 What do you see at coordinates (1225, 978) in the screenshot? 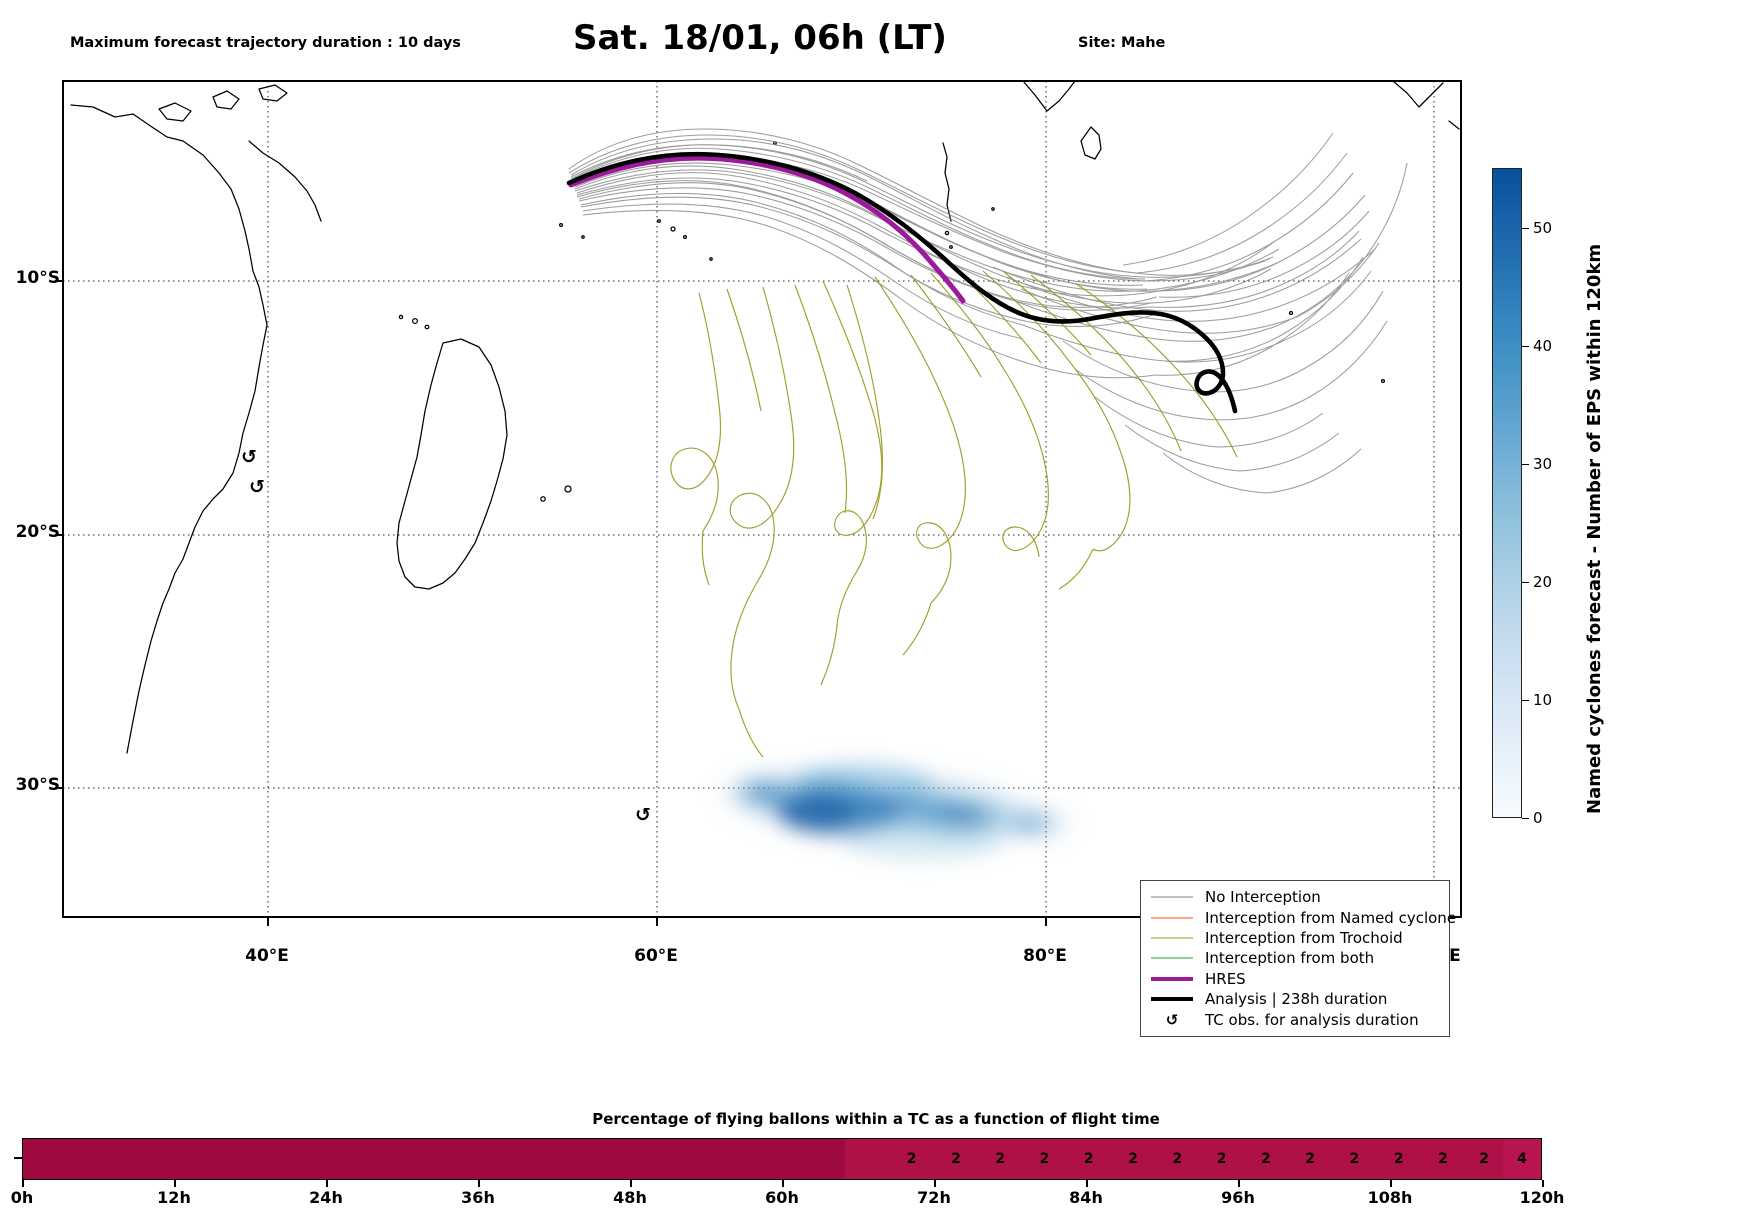
I see `legend-label: HRES` at bounding box center [1225, 978].